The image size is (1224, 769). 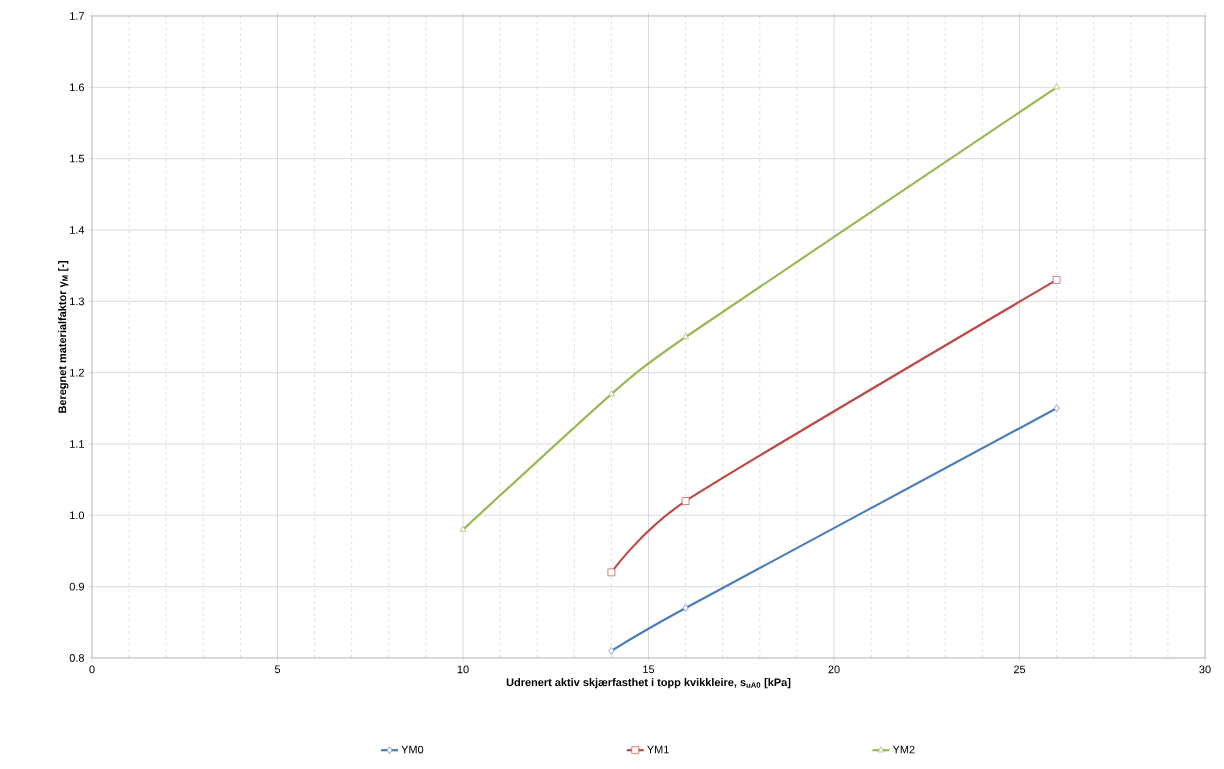 I want to click on y-tick-label: 0.9, so click(x=76, y=586).